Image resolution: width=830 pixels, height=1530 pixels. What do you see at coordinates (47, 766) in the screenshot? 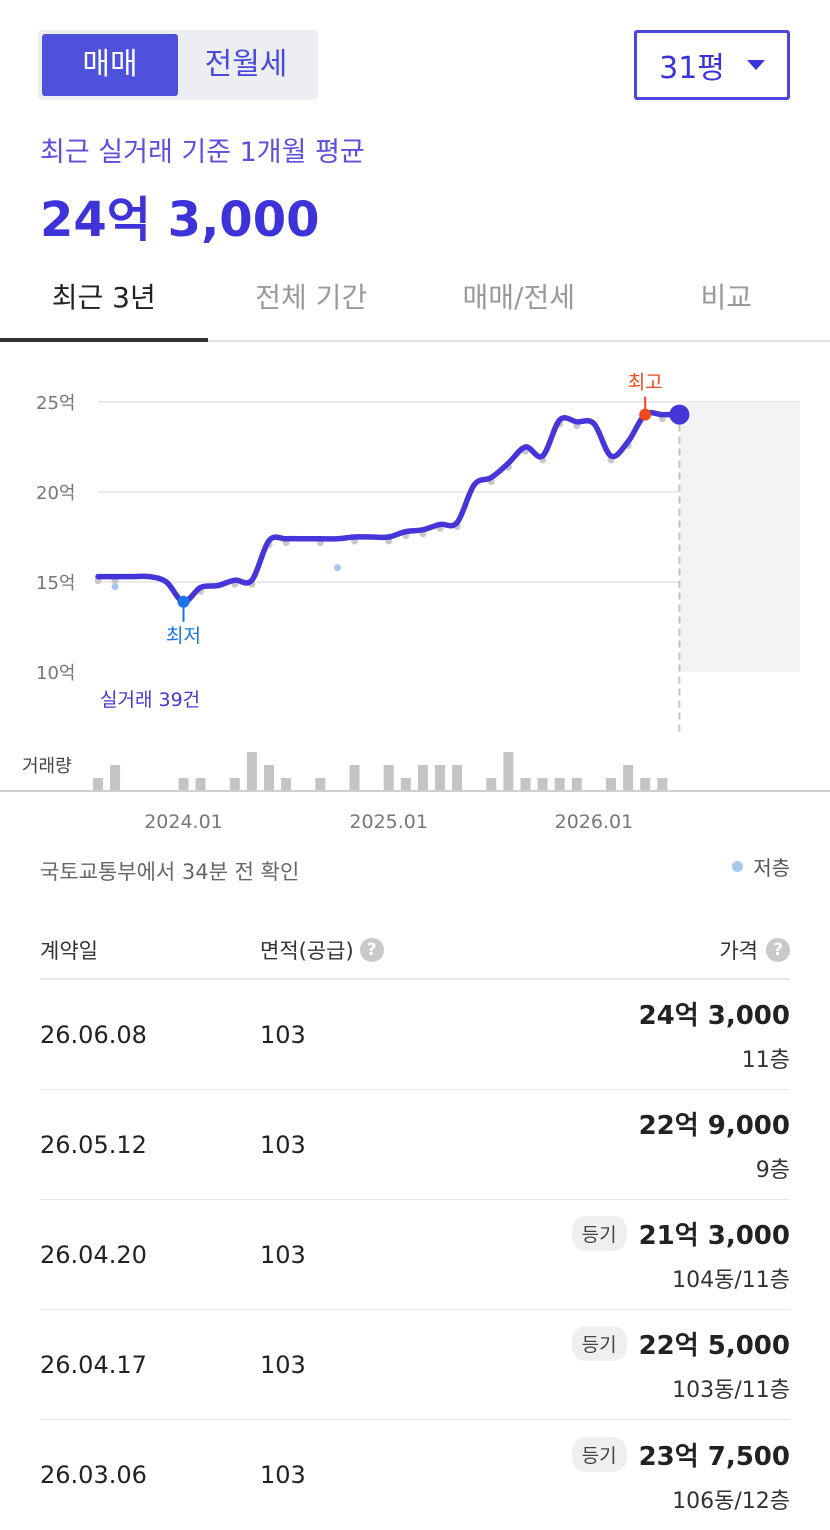
I see `volume-label: 거래량` at bounding box center [47, 766].